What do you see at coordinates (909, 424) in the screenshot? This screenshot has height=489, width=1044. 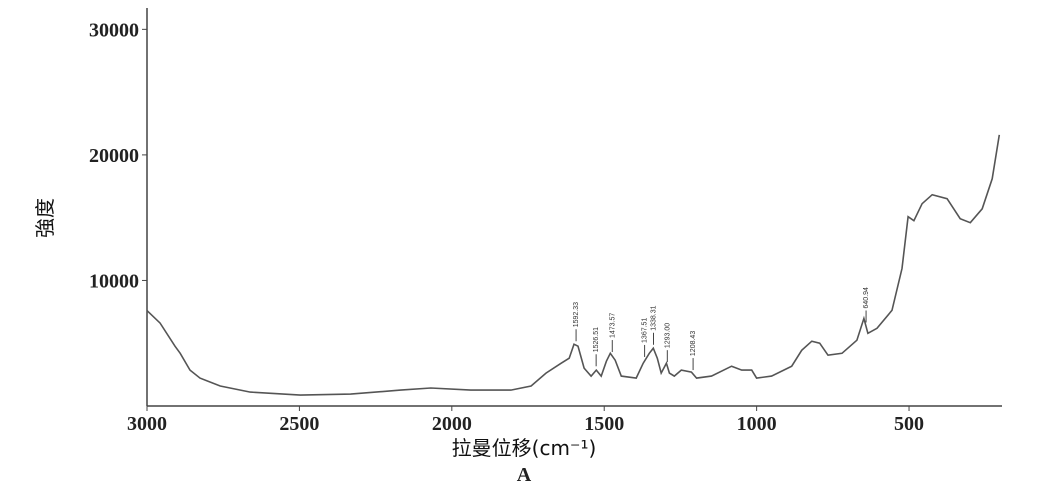 I see `x-tick-label: 500` at bounding box center [909, 424].